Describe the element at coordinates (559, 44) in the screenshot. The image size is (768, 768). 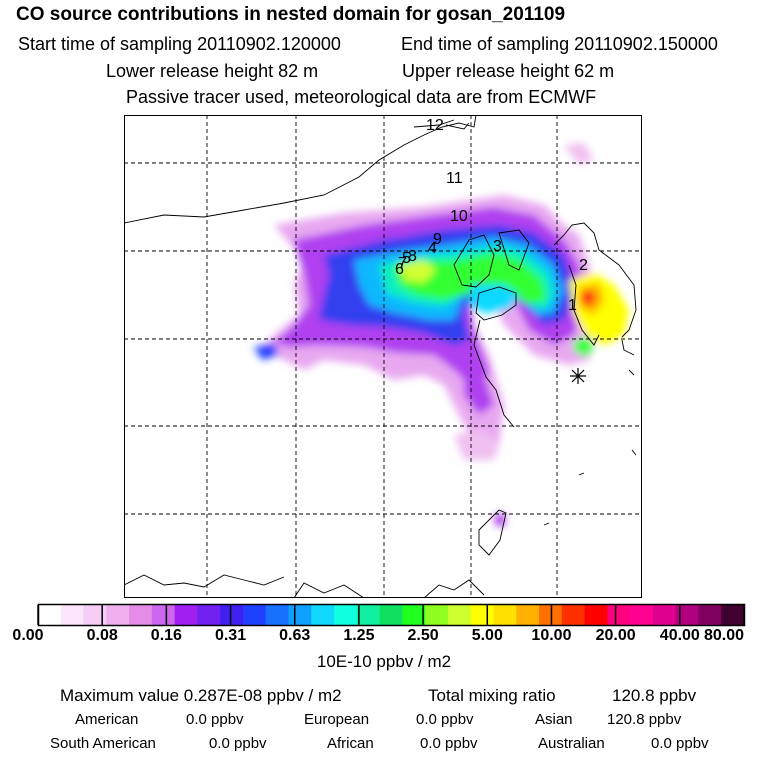
I see `end-time-label: End time of sampling 20110902.150000` at that location.